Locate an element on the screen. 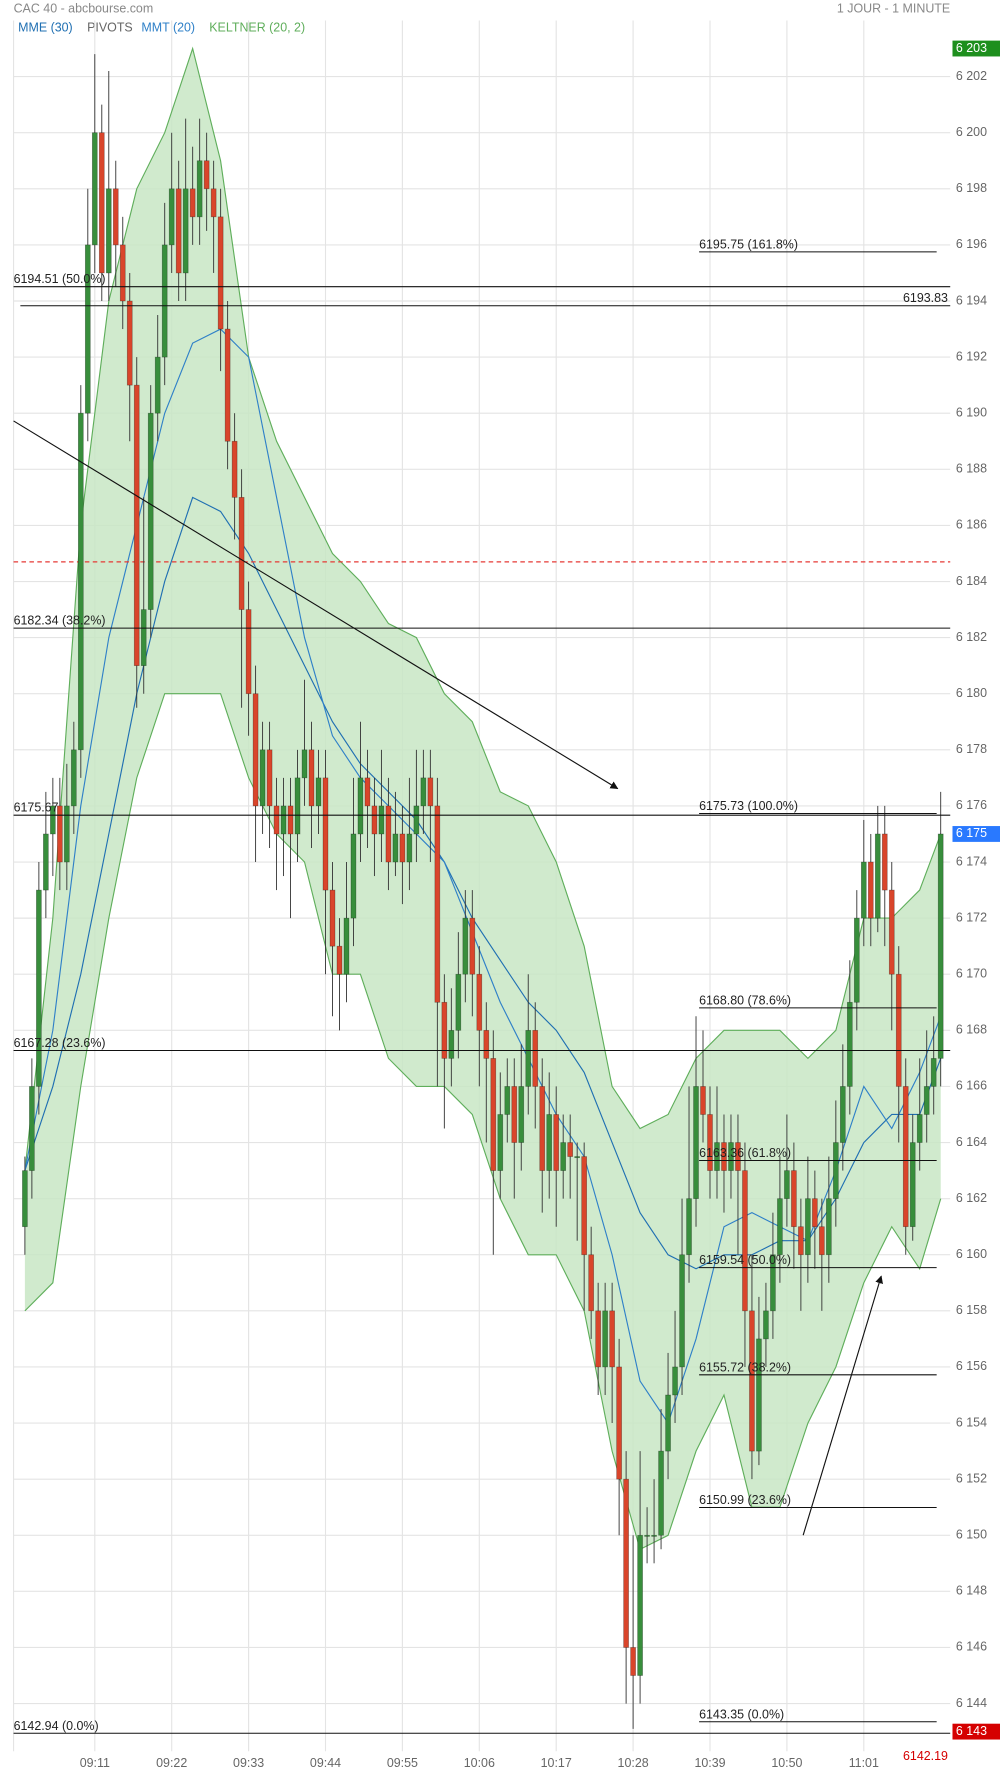 This screenshot has width=1000, height=1774. price-marker-label: 6142.19 is located at coordinates (925, 1756).